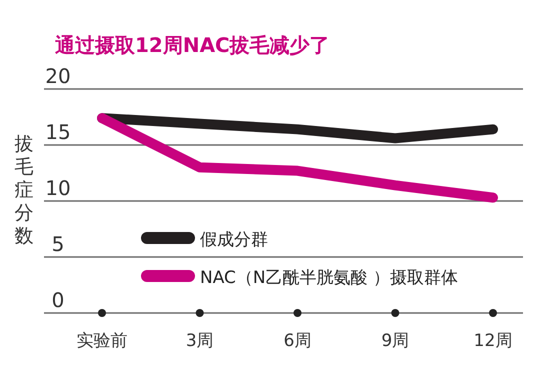 The height and width of the screenshot is (365, 550). I want to click on y-tick-label: 10, so click(58, 188).